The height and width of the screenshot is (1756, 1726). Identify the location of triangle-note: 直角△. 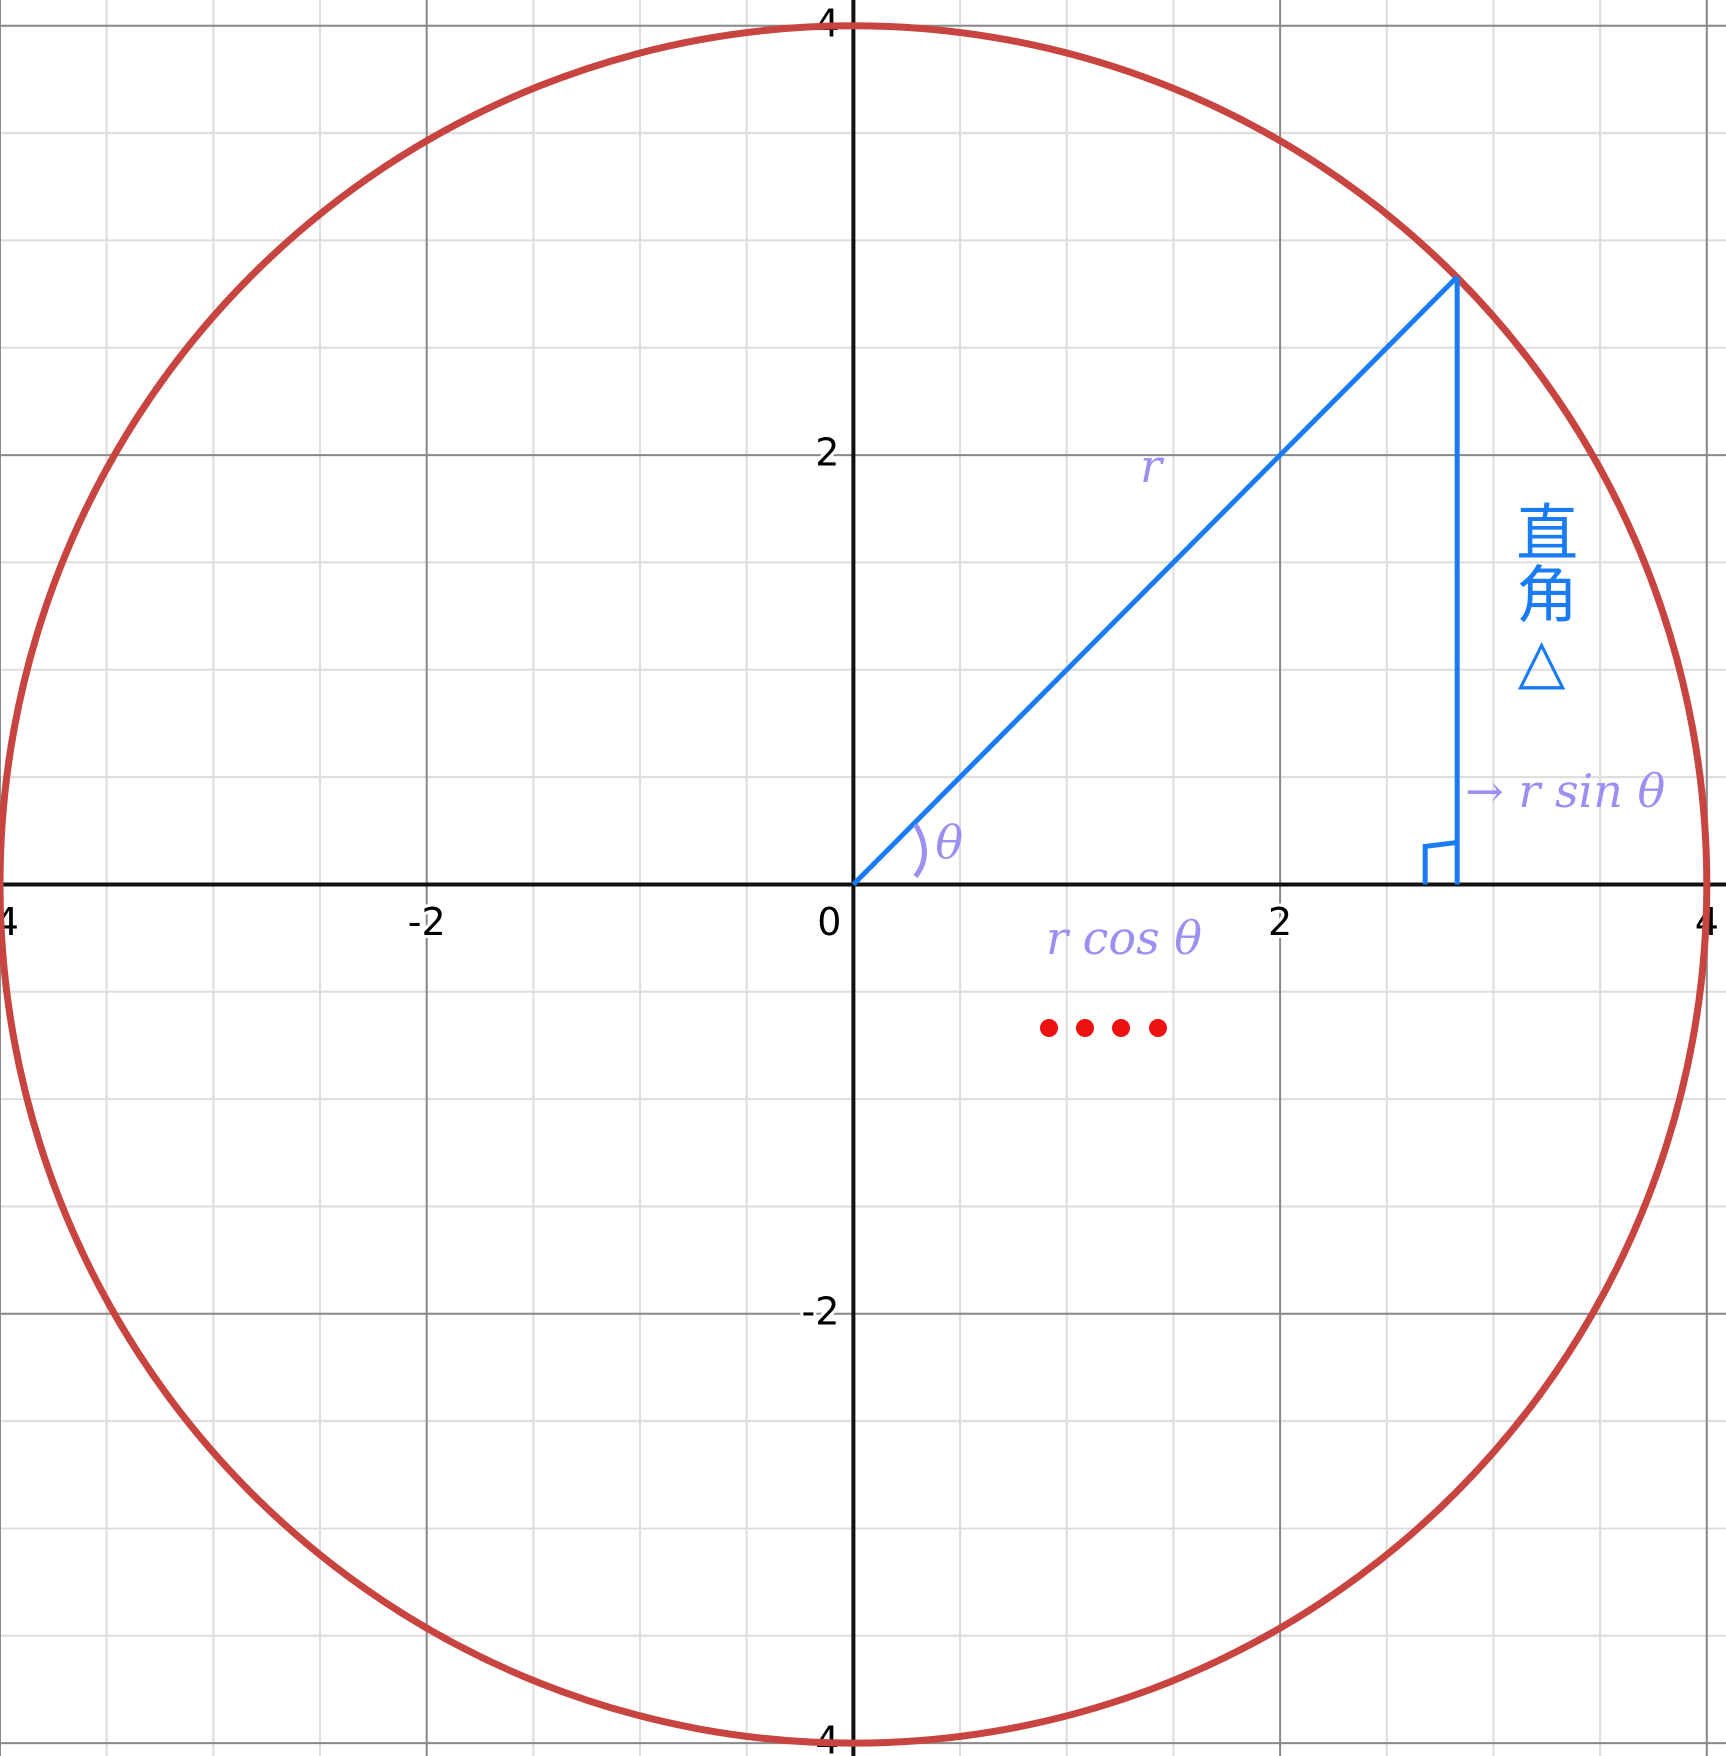
(1541, 598).